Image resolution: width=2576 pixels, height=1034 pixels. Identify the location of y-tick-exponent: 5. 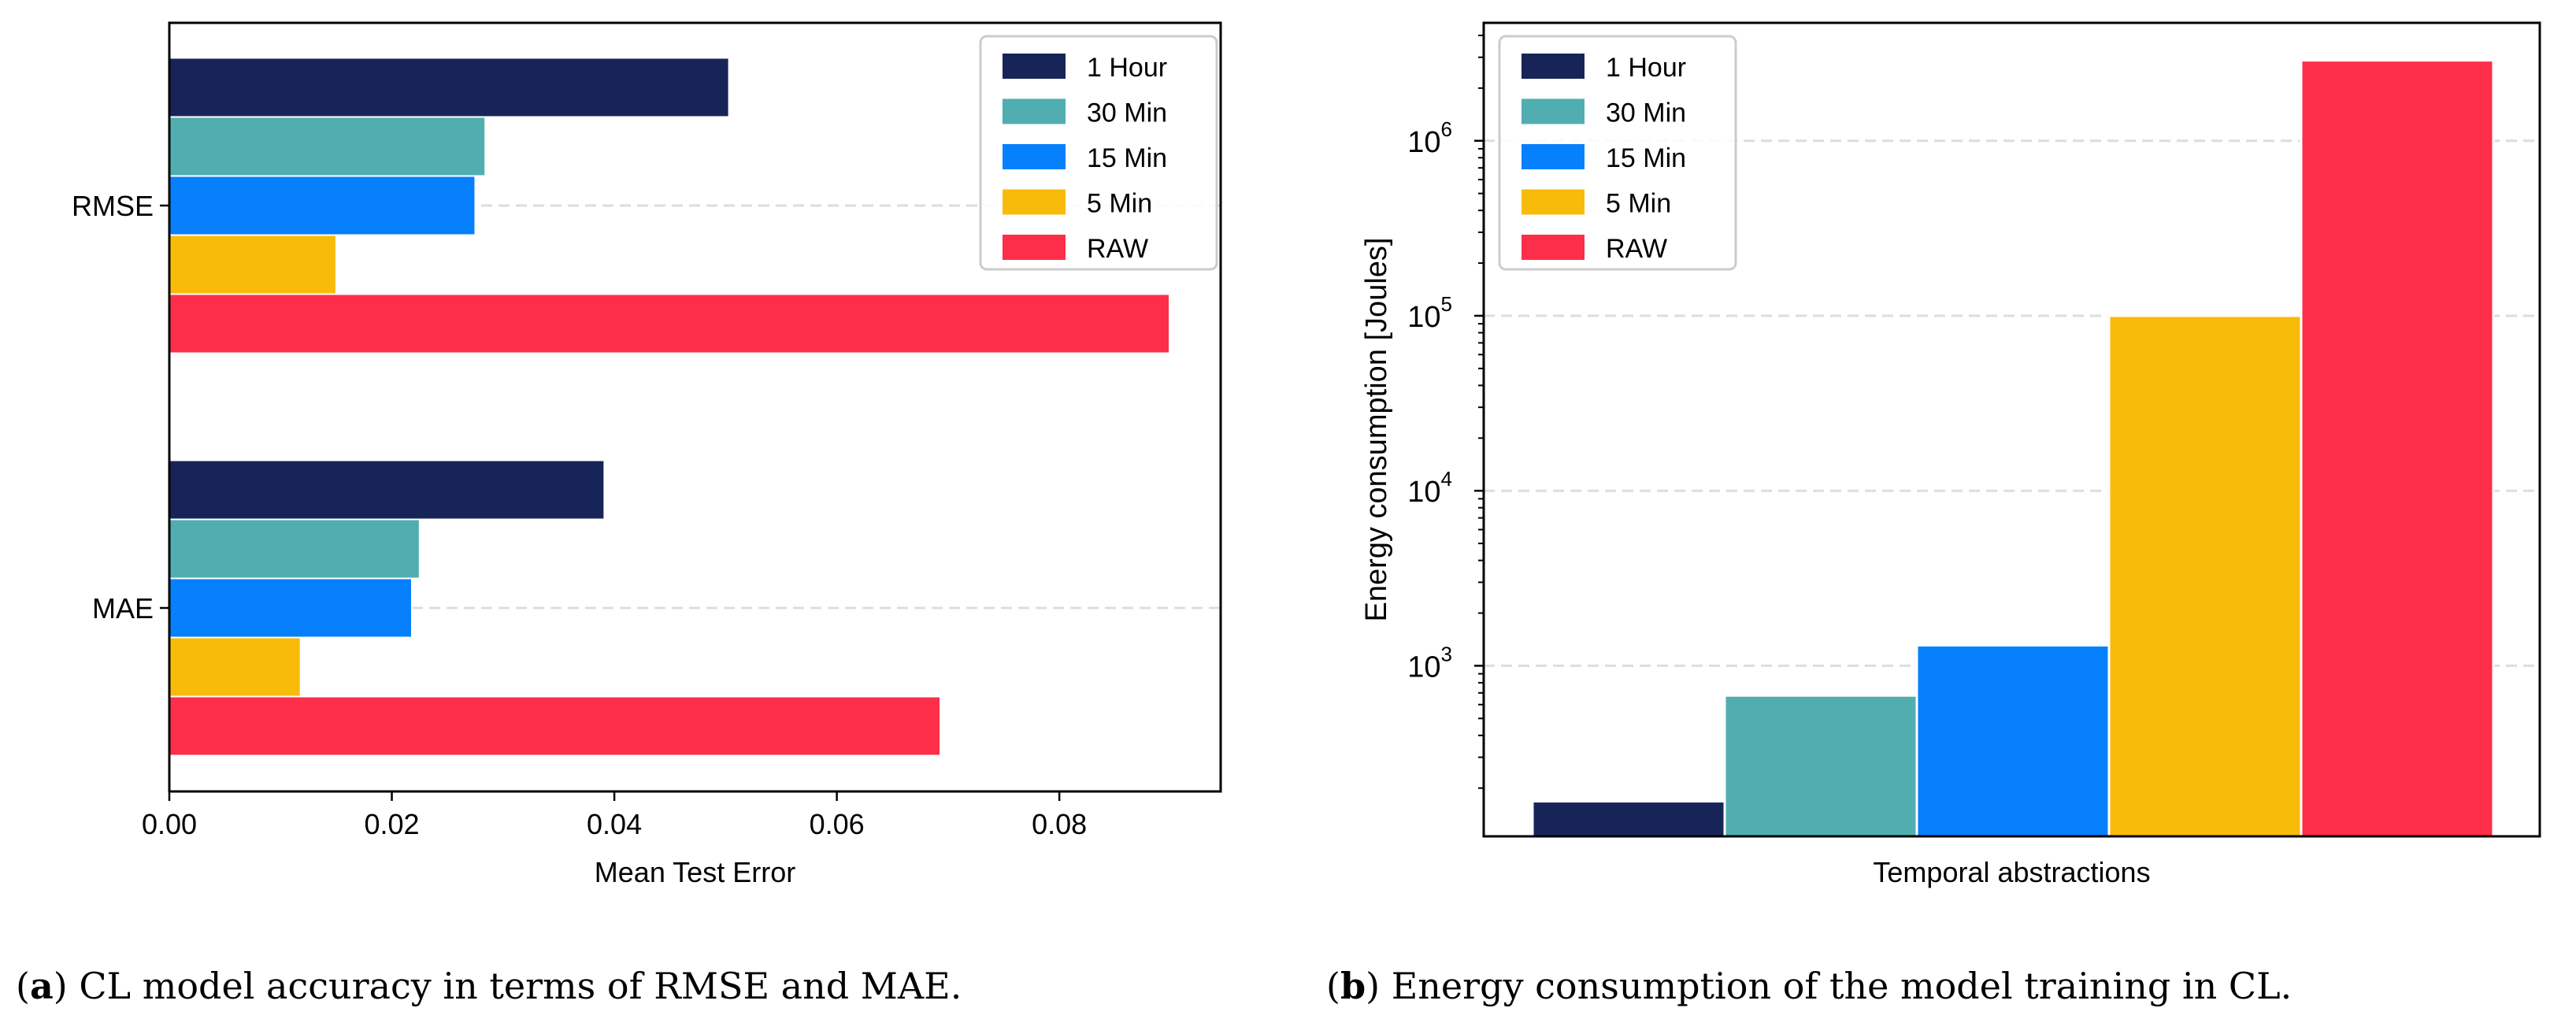
(1446, 304).